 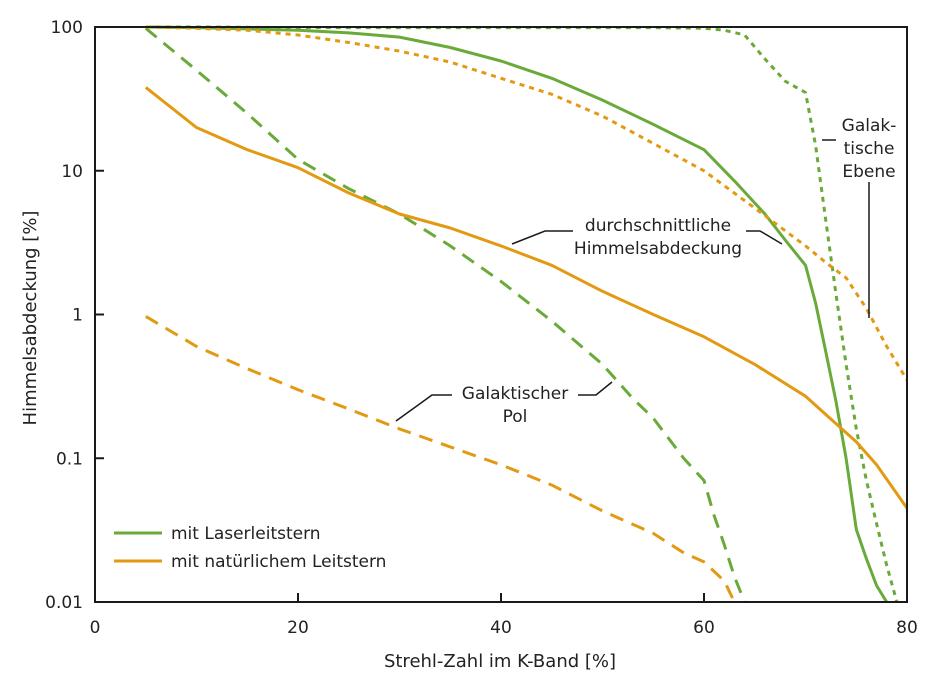 I want to click on y-axis-title: Himmelsabdeckung [%], so click(x=30, y=318).